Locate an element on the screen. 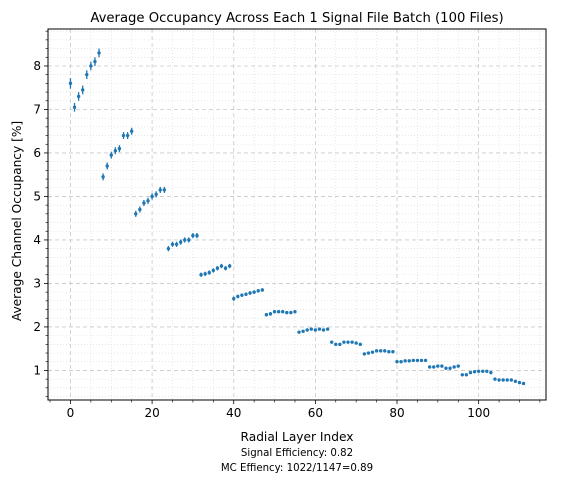 The image size is (567, 487). x-tick-label: 0 is located at coordinates (71, 413).